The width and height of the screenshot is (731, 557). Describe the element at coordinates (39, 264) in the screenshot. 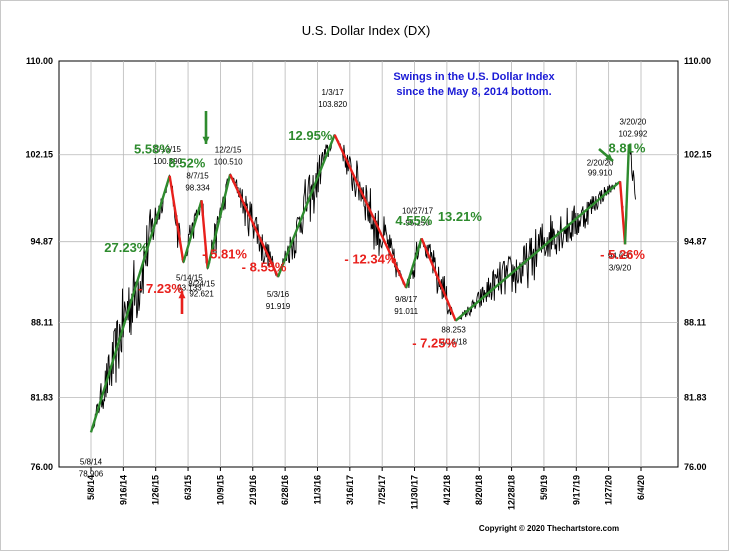

I see `y-axis-left: 76.00 81.83 88.11 94.87 102.15 110.00` at that location.